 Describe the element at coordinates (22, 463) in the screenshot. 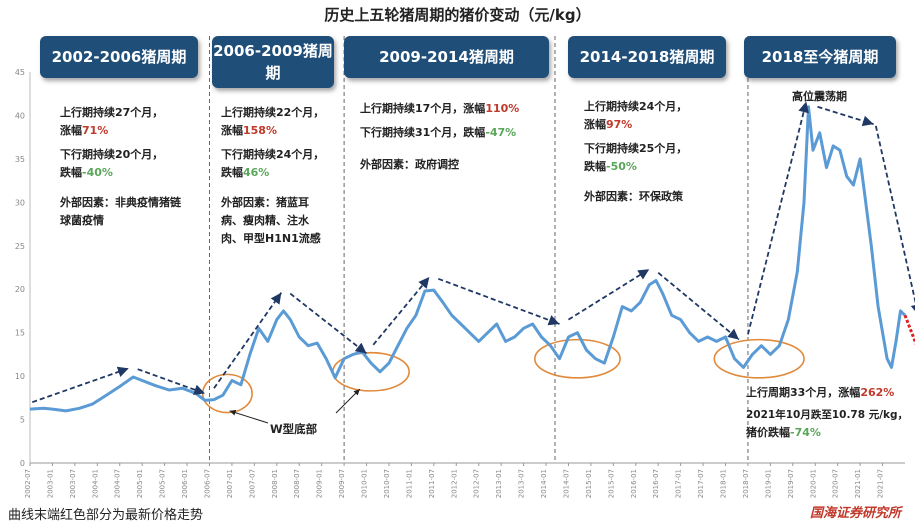

I see `y-tick-label: 0` at that location.